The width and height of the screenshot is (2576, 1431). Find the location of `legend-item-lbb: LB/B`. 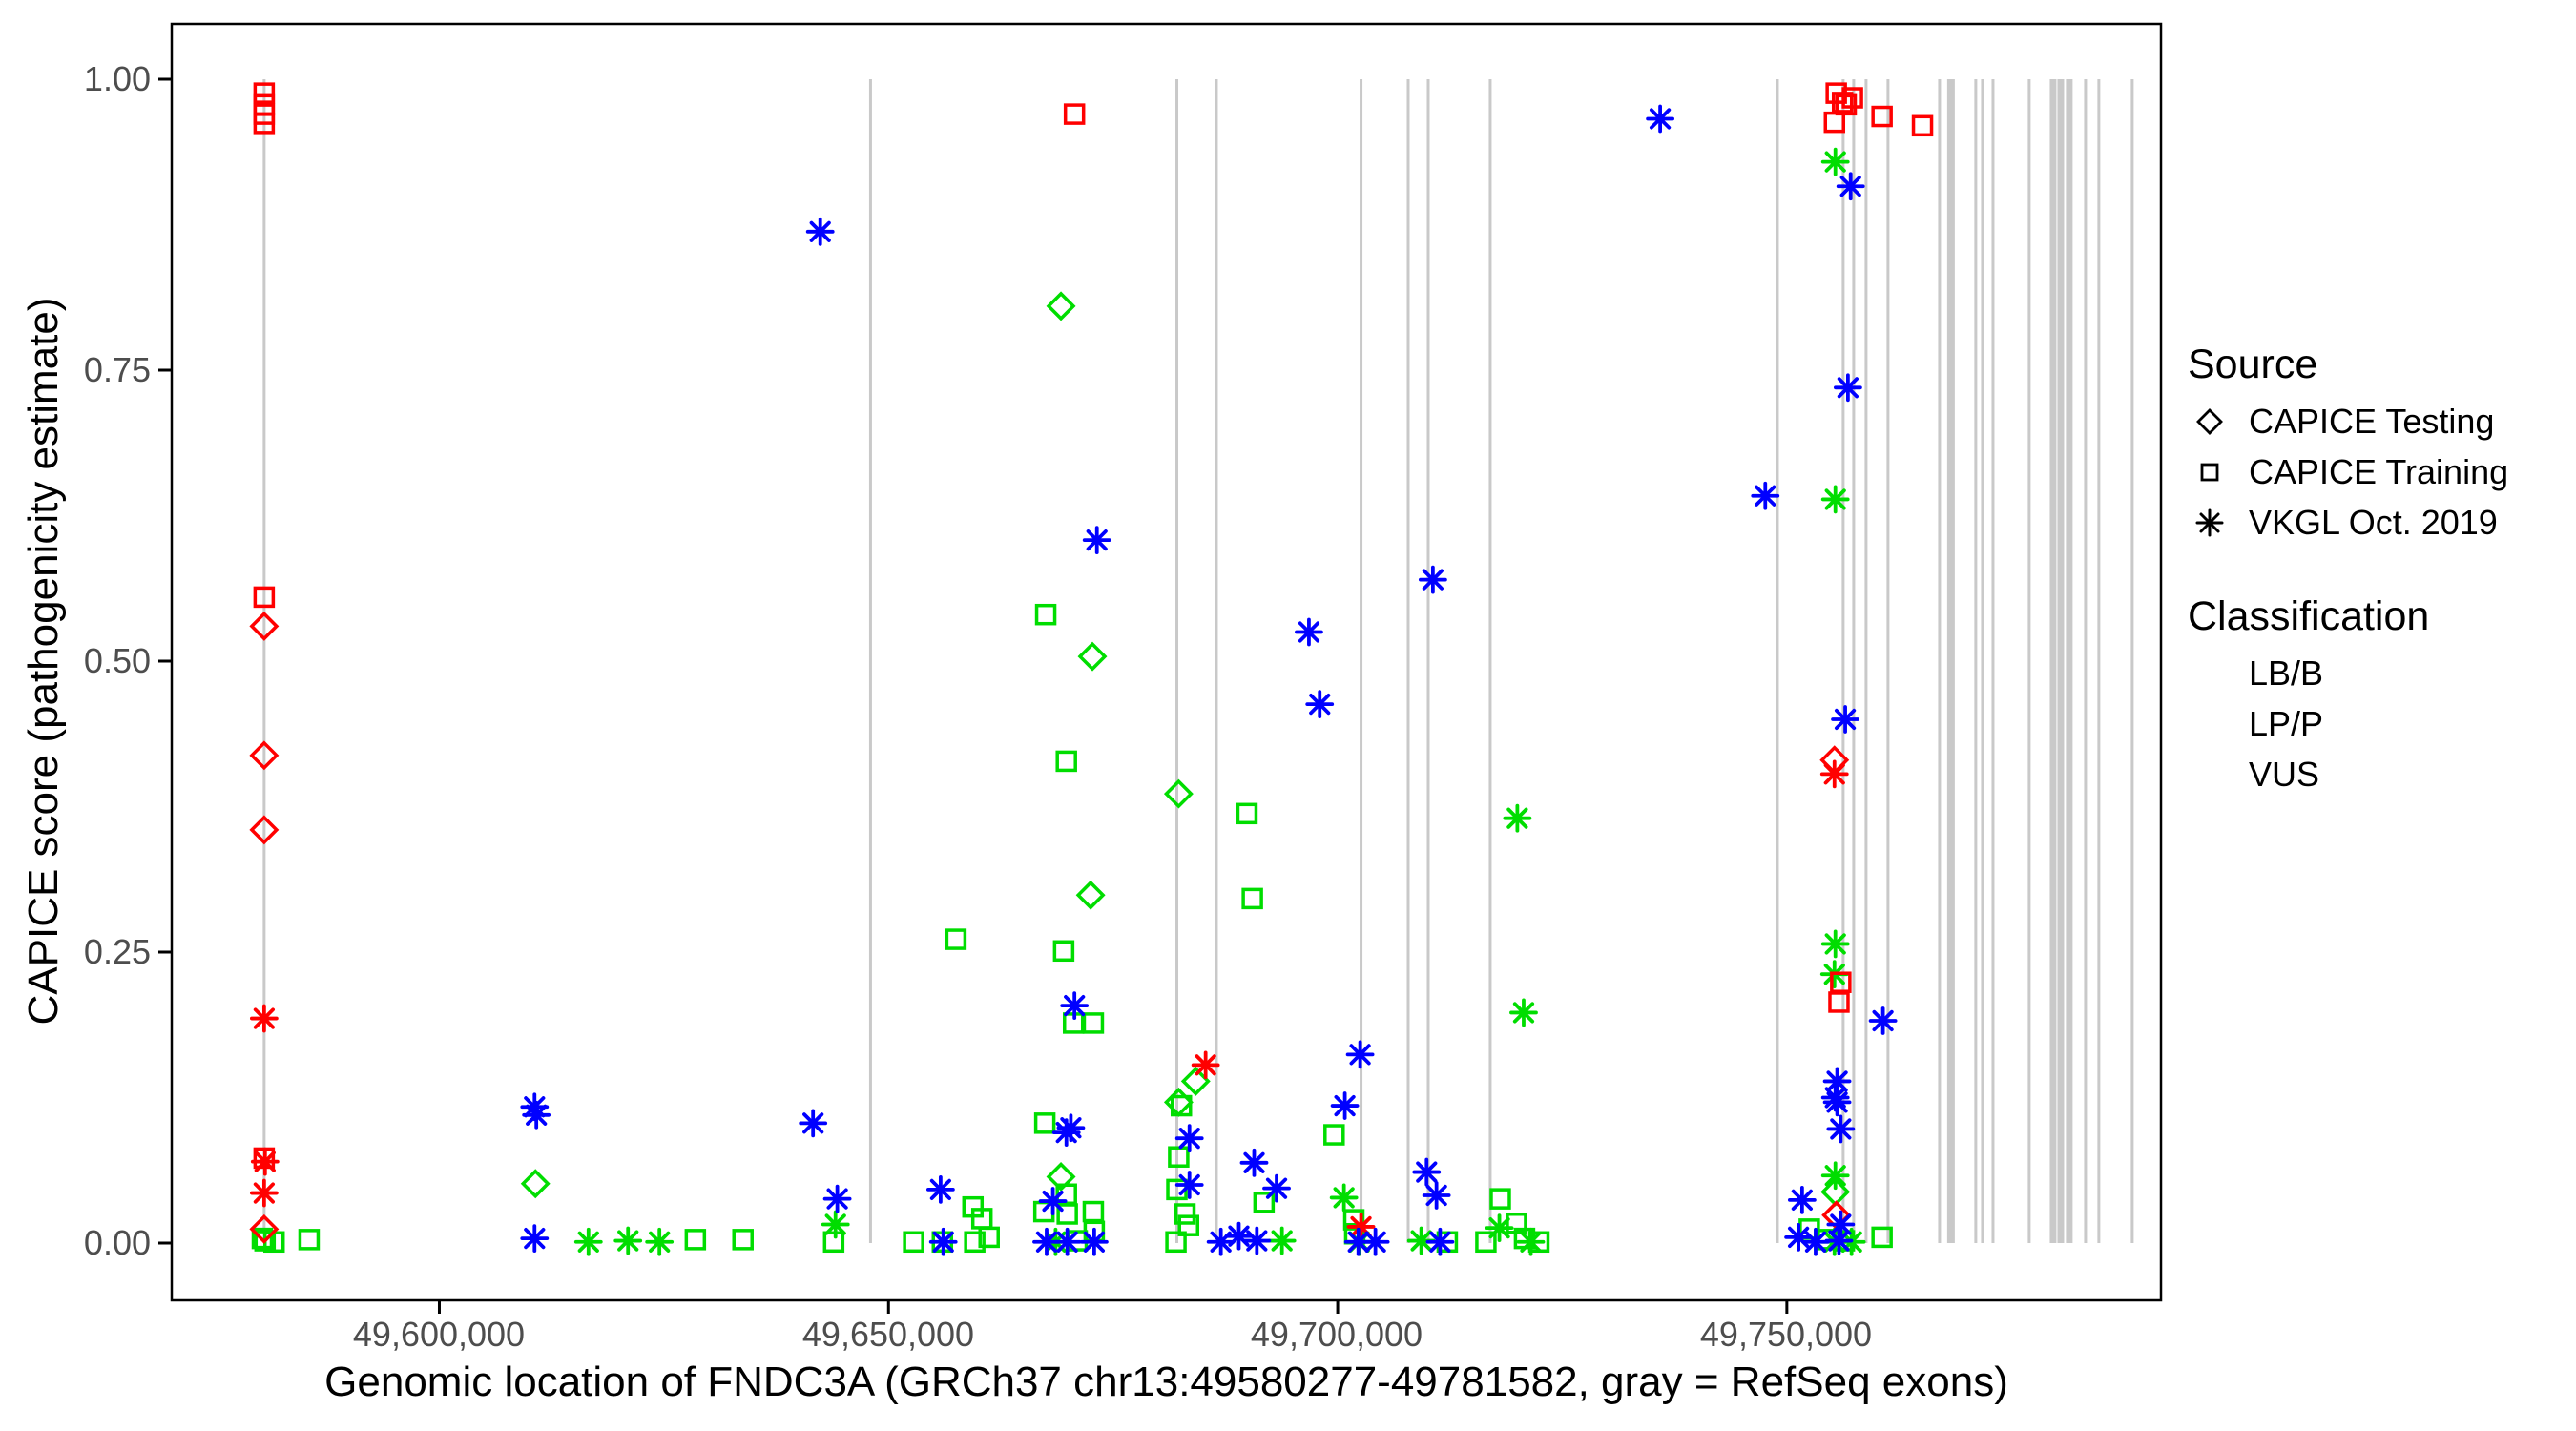

legend-item-lbb: LB/B is located at coordinates (2378, 673).